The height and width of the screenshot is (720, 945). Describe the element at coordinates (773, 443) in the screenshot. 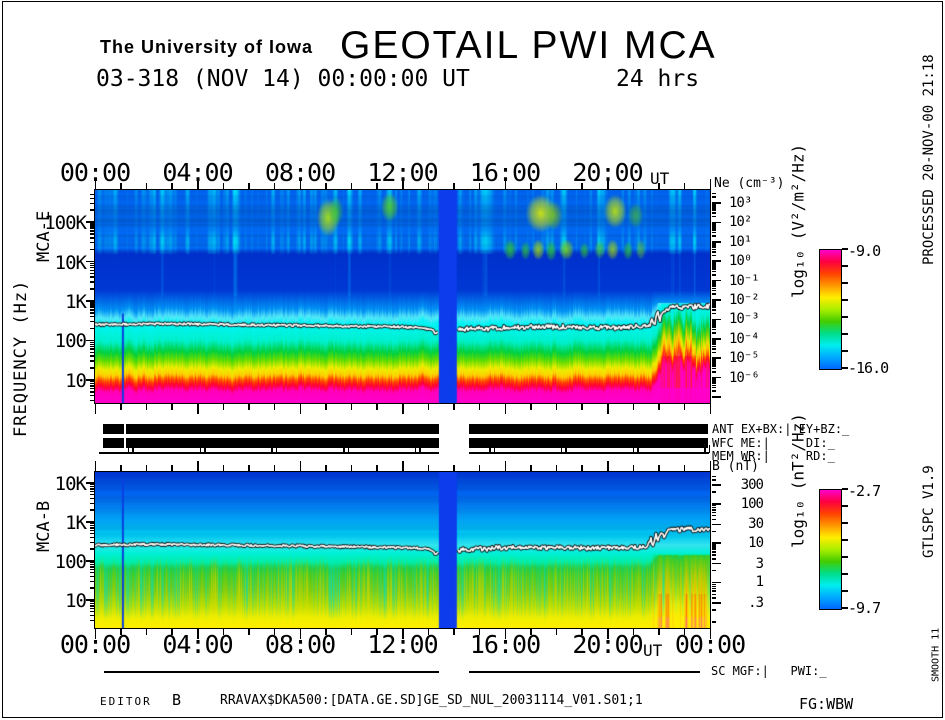

I see `status-wfc-label: WFC ME:| DI:_` at that location.